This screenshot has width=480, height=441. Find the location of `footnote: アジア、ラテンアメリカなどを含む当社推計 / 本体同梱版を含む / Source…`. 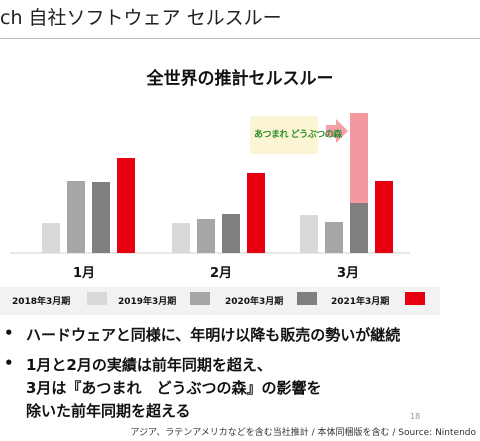

footnote: アジア、ラテンアメリカなどを含む当社推計 / 本体同梱版を含む / Source… is located at coordinates (303, 433).